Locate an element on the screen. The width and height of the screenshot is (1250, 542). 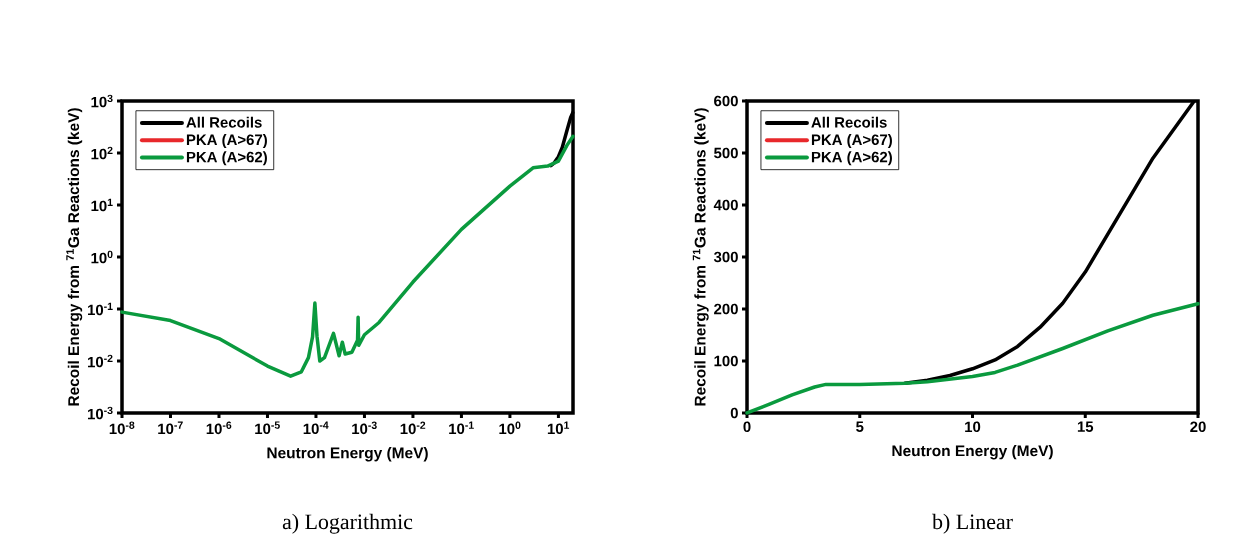
text: b) Linear is located at coordinates (972, 523).